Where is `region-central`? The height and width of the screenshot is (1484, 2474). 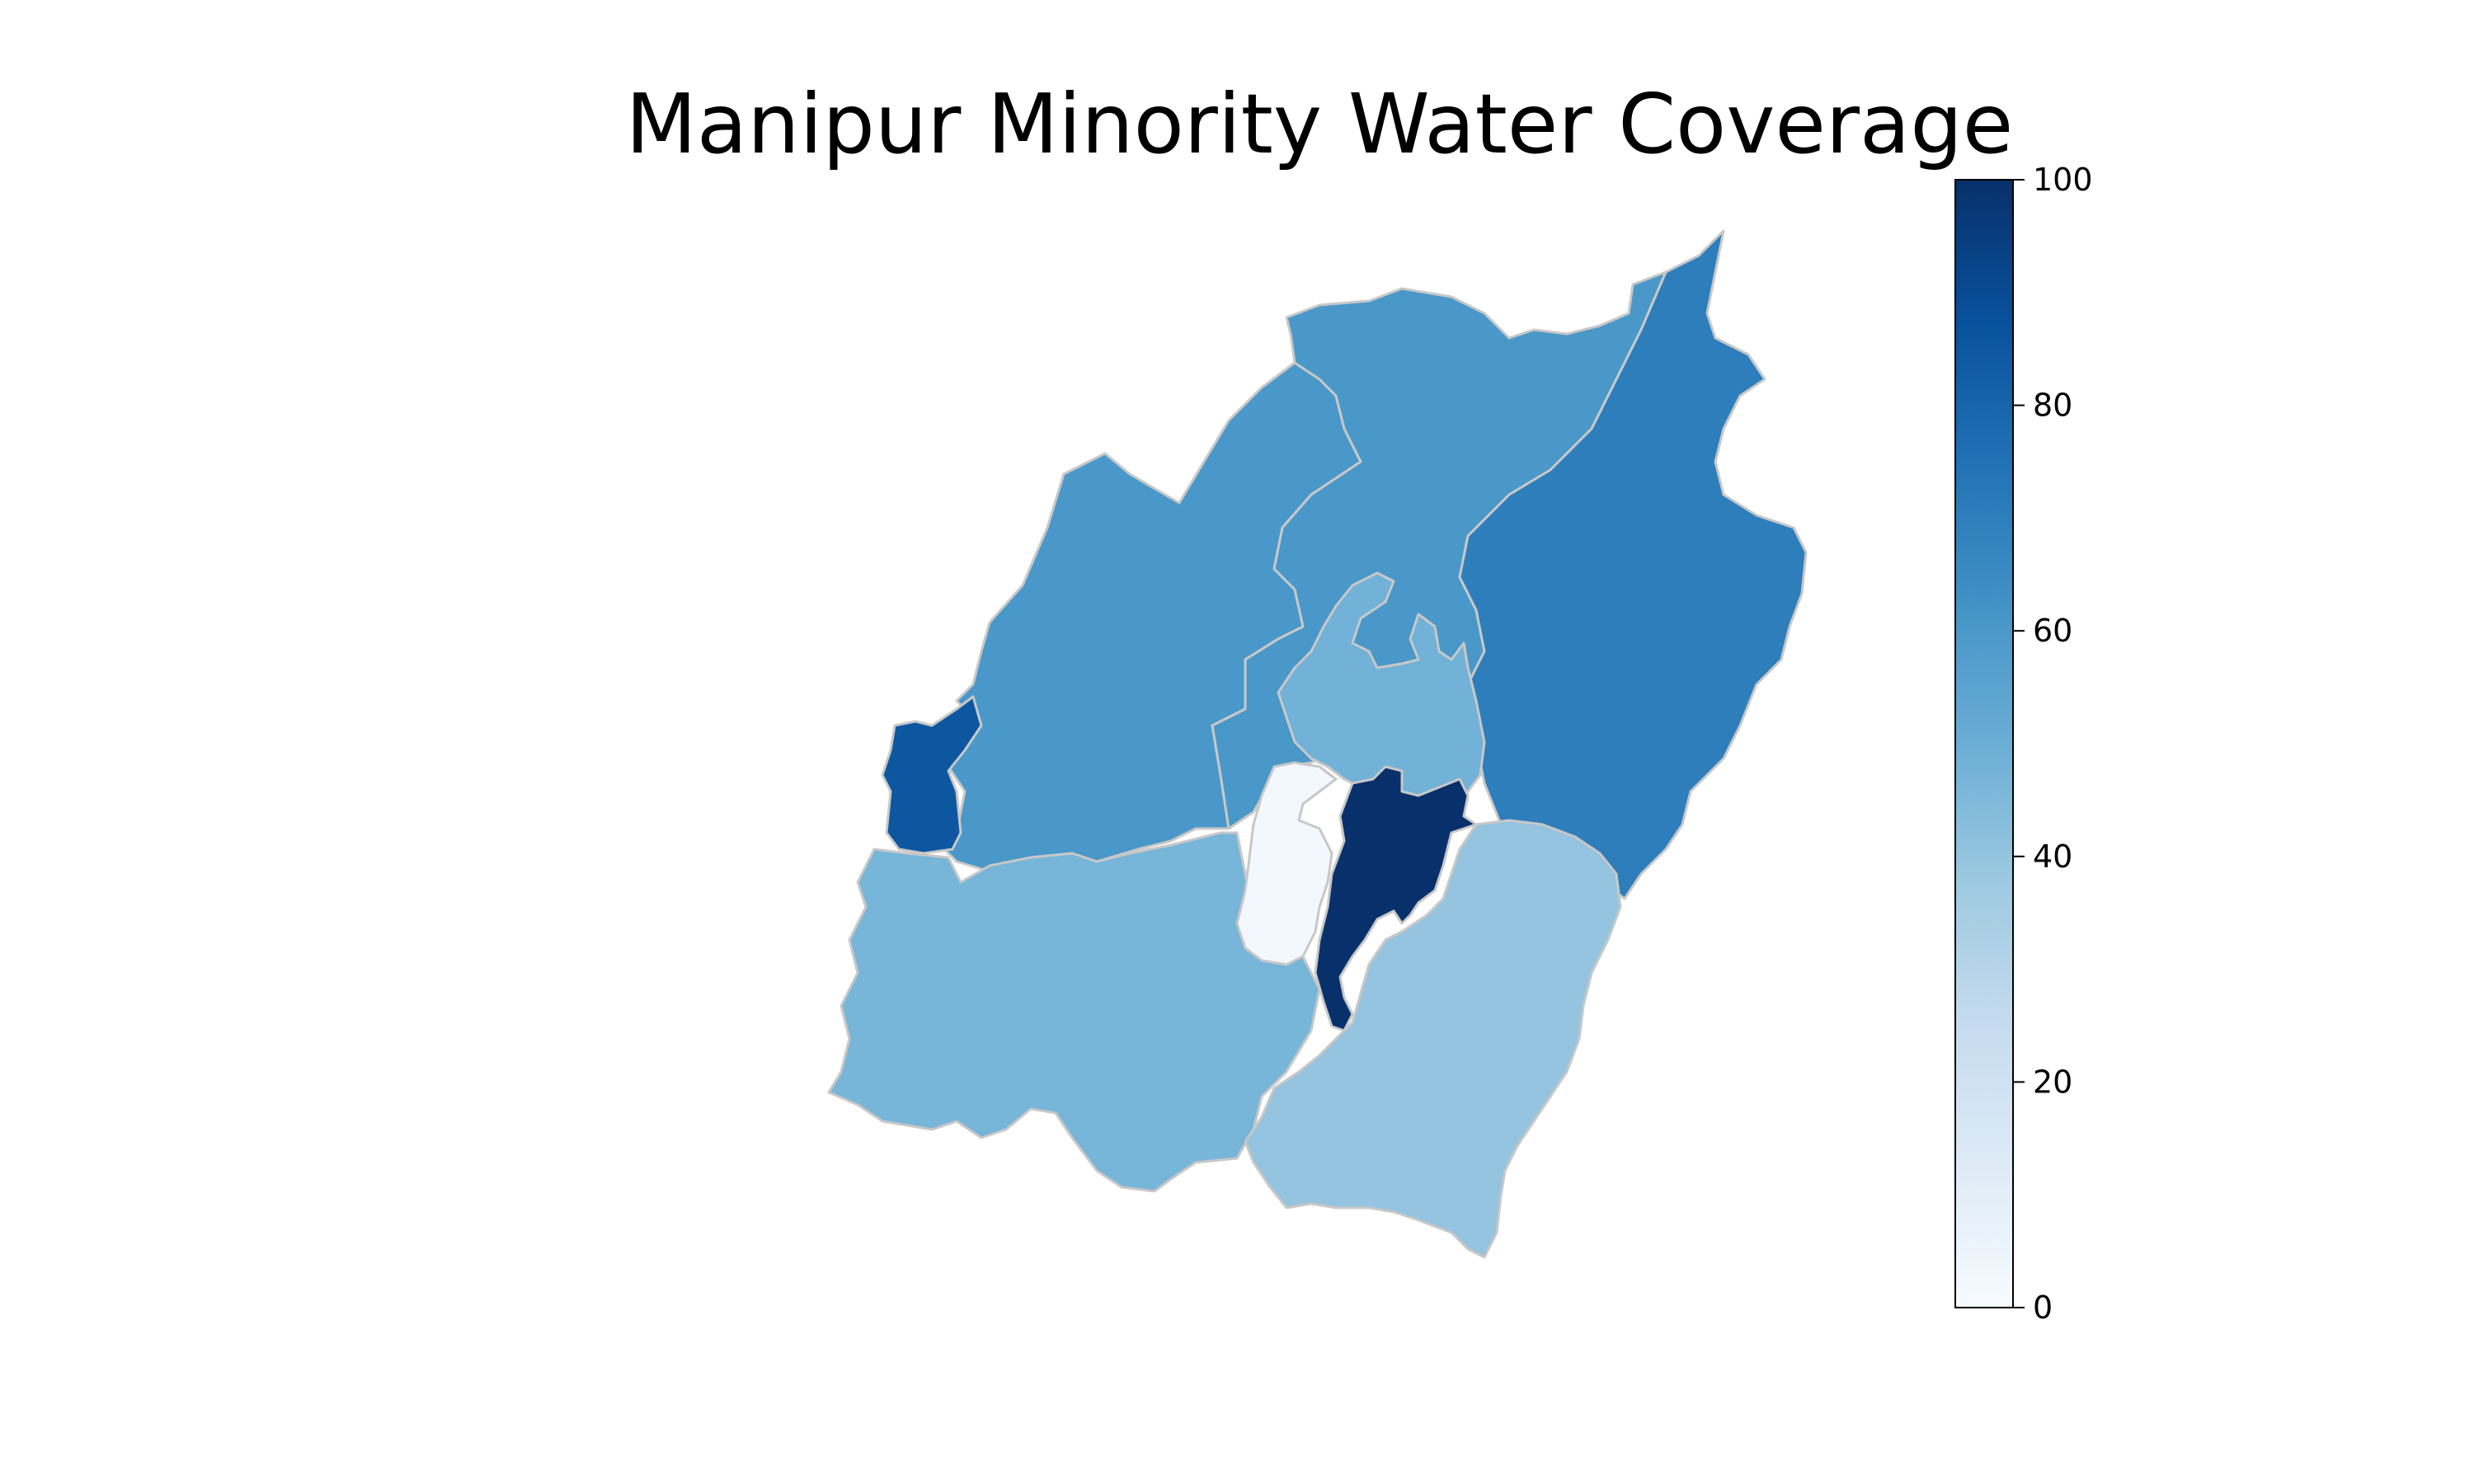 region-central is located at coordinates (1381, 694).